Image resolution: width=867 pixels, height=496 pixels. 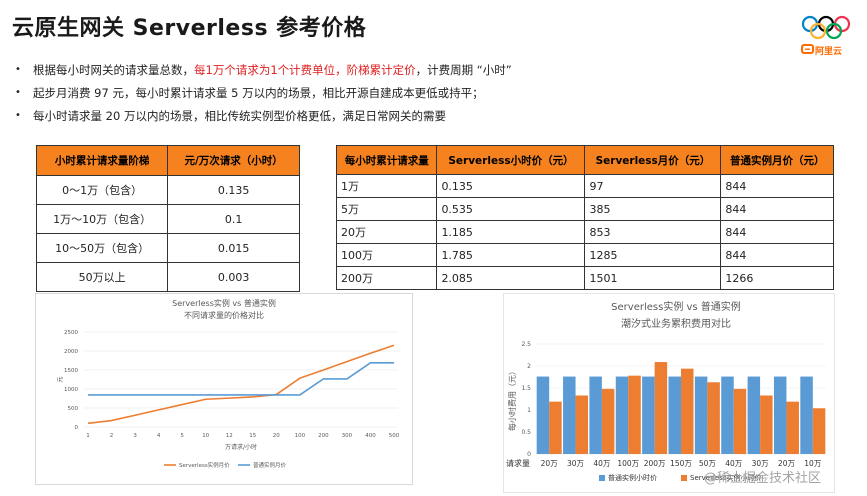 What do you see at coordinates (102, 248) in the screenshot?
I see `table-cell: 10～50万（包含）` at bounding box center [102, 248].